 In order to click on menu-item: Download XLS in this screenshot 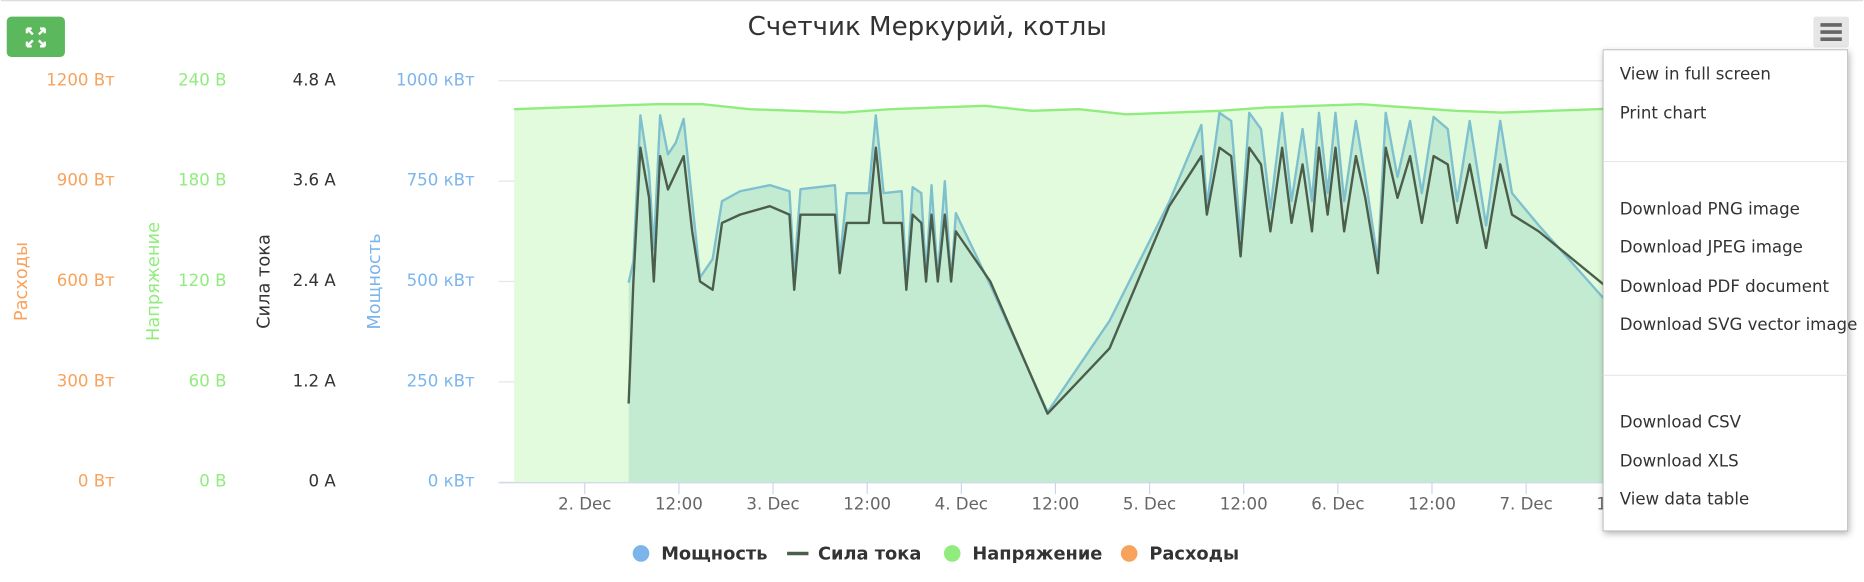, I will do `click(1679, 461)`.